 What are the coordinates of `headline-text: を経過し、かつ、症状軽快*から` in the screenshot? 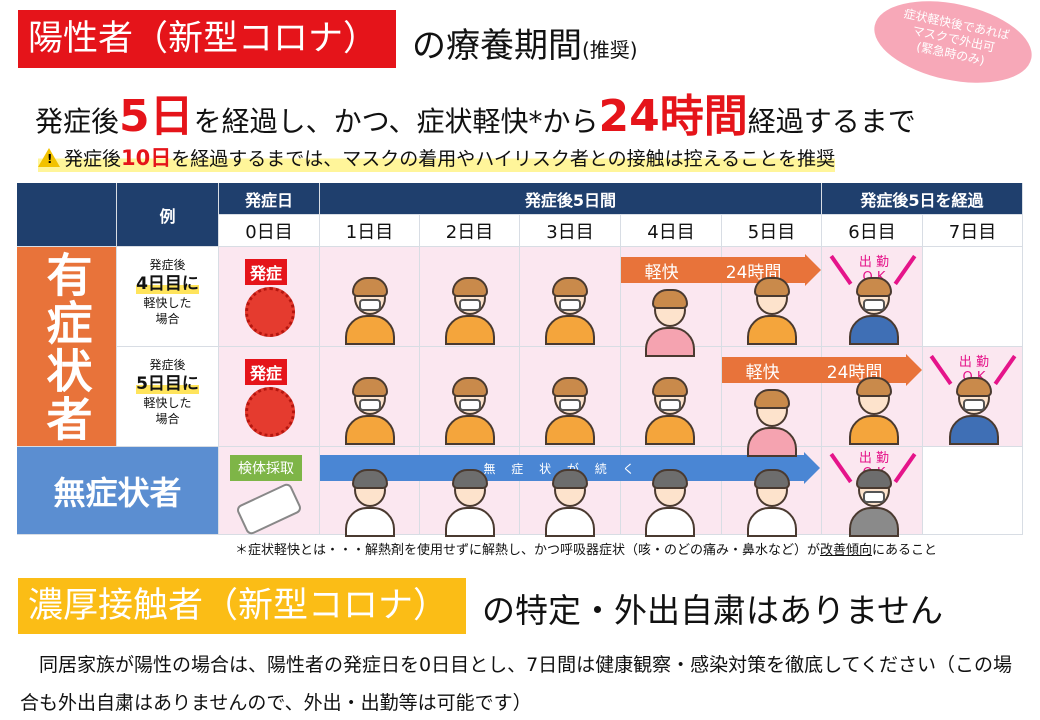 It's located at (396, 121).